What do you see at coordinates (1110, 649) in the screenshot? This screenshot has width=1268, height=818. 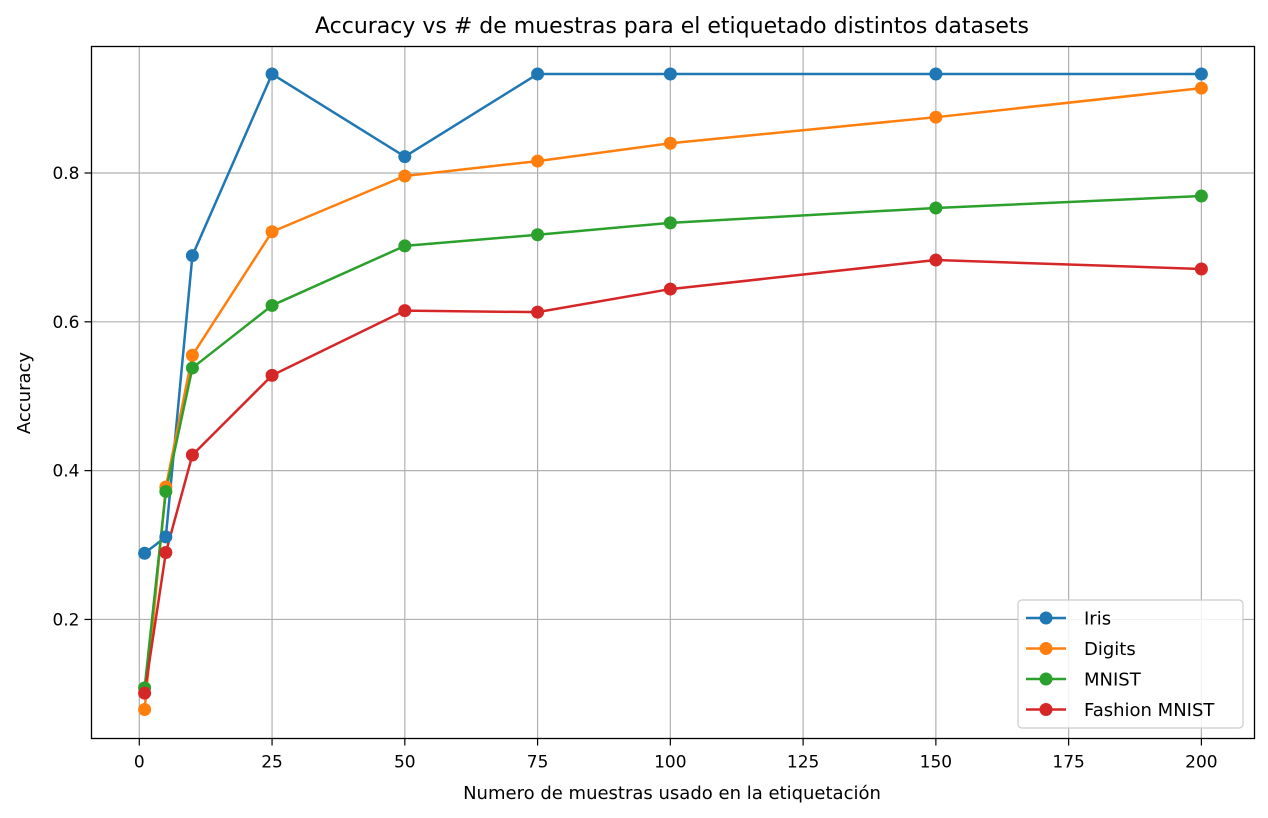 I see `legend-label-digits: Digits` at bounding box center [1110, 649].